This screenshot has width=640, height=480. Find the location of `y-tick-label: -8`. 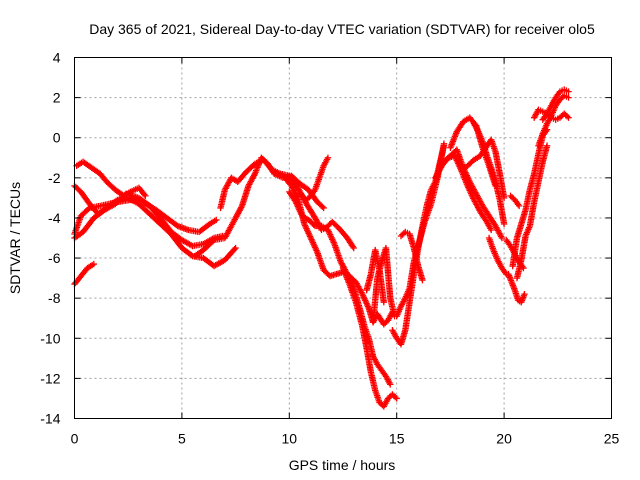

y-tick-label: -8 is located at coordinates (54, 298).